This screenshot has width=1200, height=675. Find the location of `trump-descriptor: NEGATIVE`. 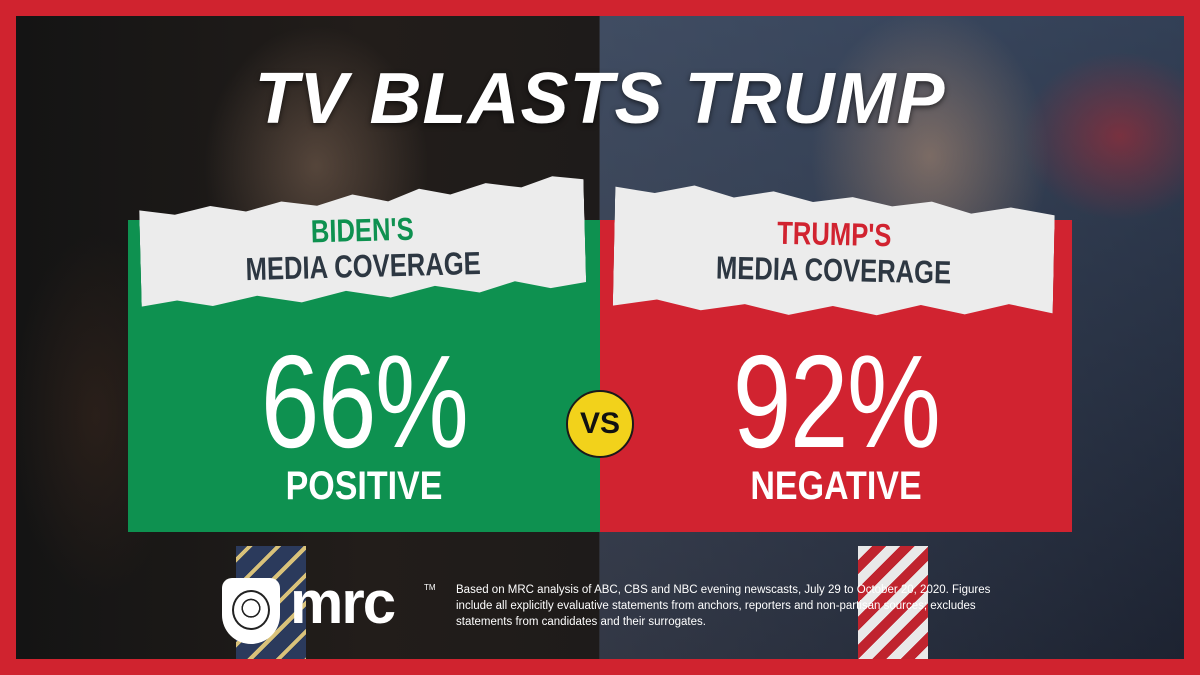

trump-descriptor: NEGATIVE is located at coordinates (836, 486).